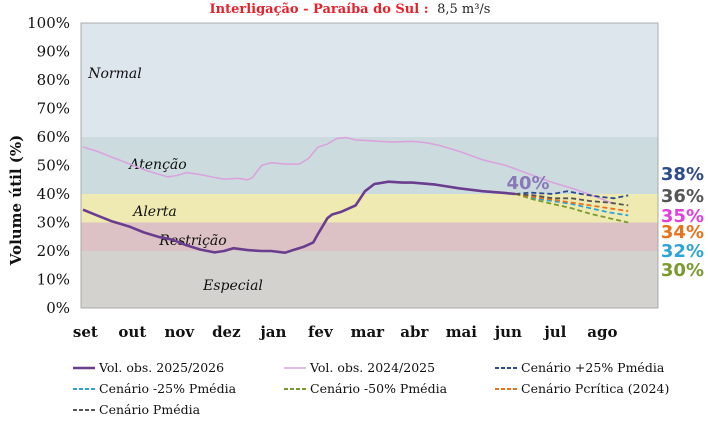 The image size is (708, 427). Describe the element at coordinates (232, 286) in the screenshot. I see `zone-label-especial: Especial` at that location.